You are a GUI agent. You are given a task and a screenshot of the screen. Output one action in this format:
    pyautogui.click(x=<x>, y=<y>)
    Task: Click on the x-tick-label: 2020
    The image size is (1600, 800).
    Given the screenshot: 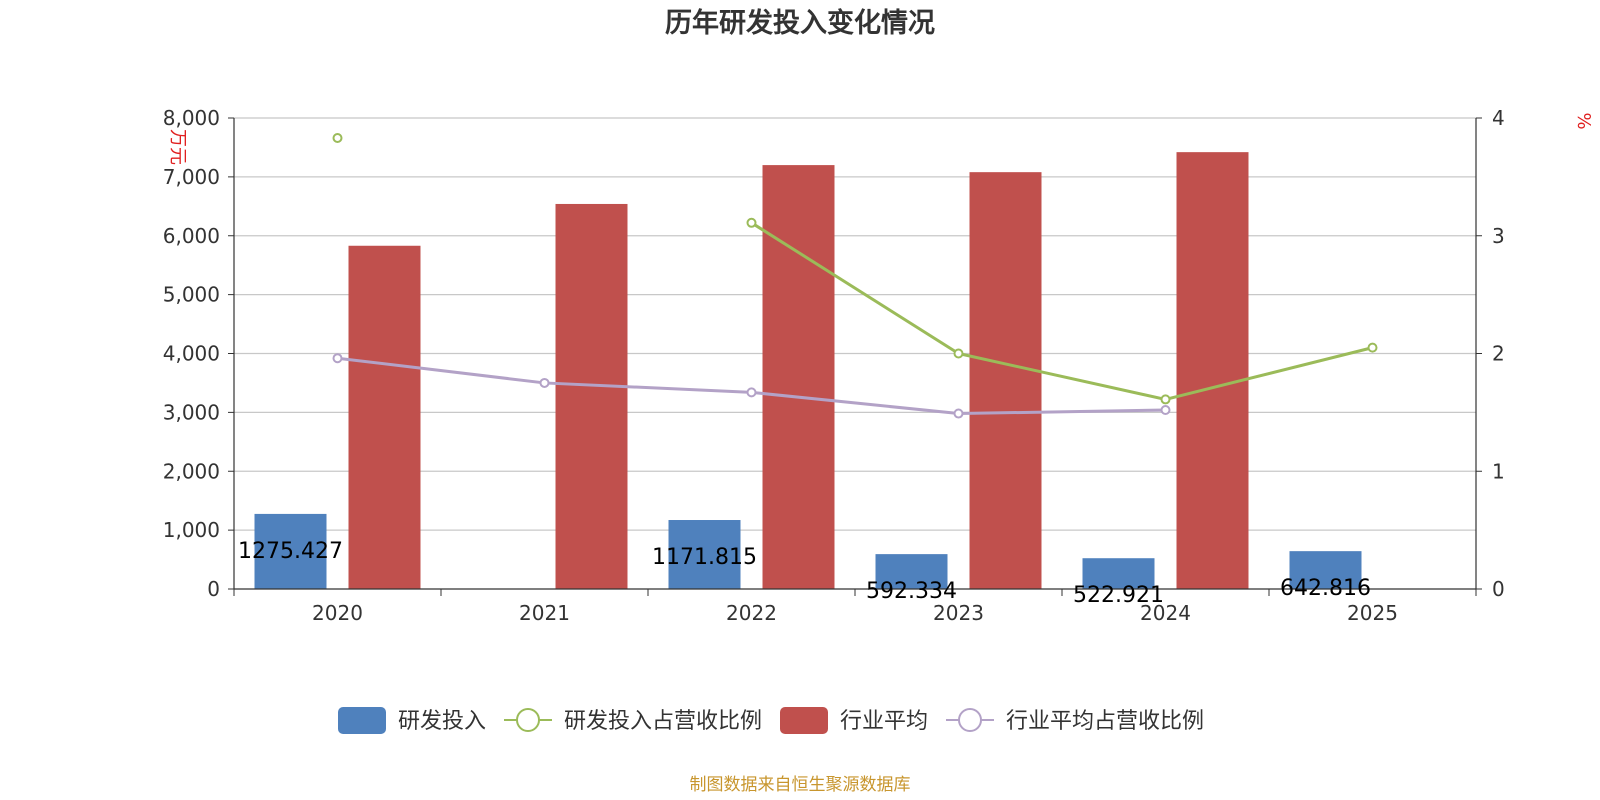 What is the action you would take?
    pyautogui.click(x=337, y=613)
    